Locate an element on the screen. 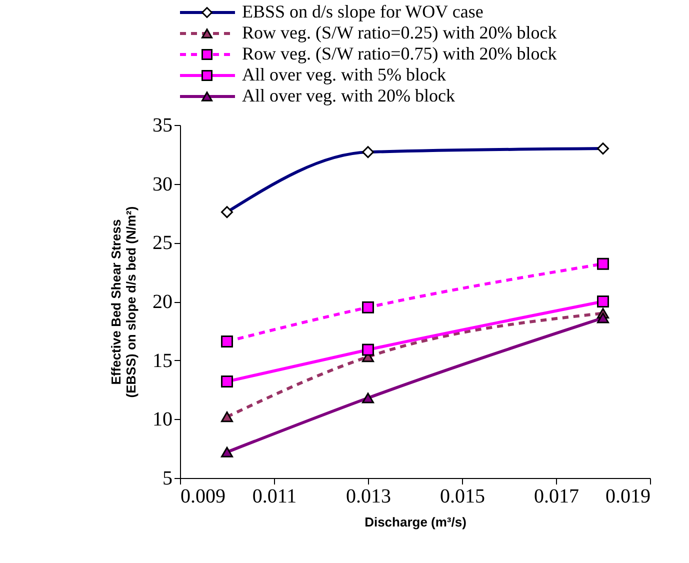 This screenshot has height=563, width=689. x-tick-label: 0.019 is located at coordinates (628, 497).